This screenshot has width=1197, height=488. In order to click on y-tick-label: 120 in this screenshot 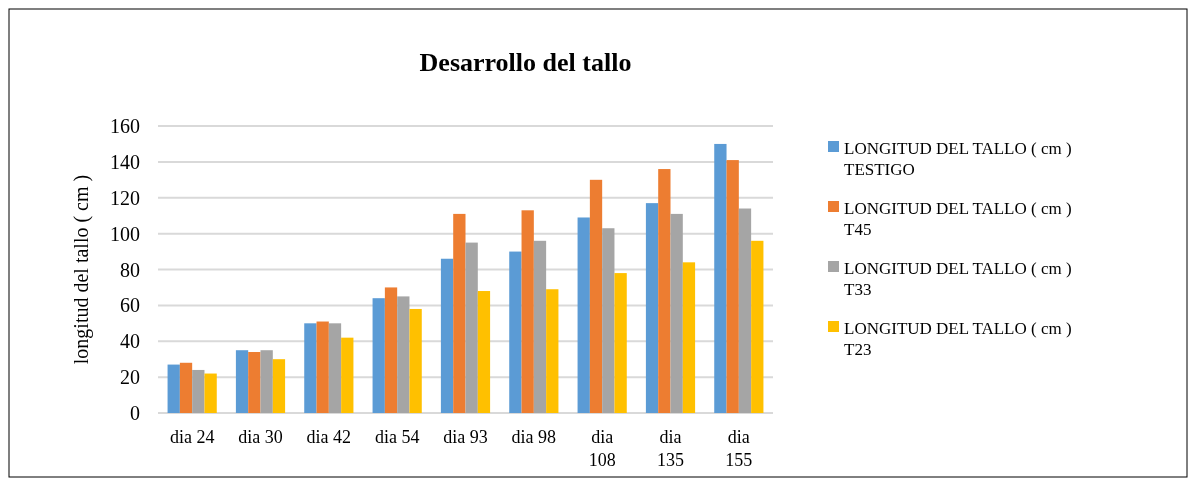, I will do `click(125, 197)`.